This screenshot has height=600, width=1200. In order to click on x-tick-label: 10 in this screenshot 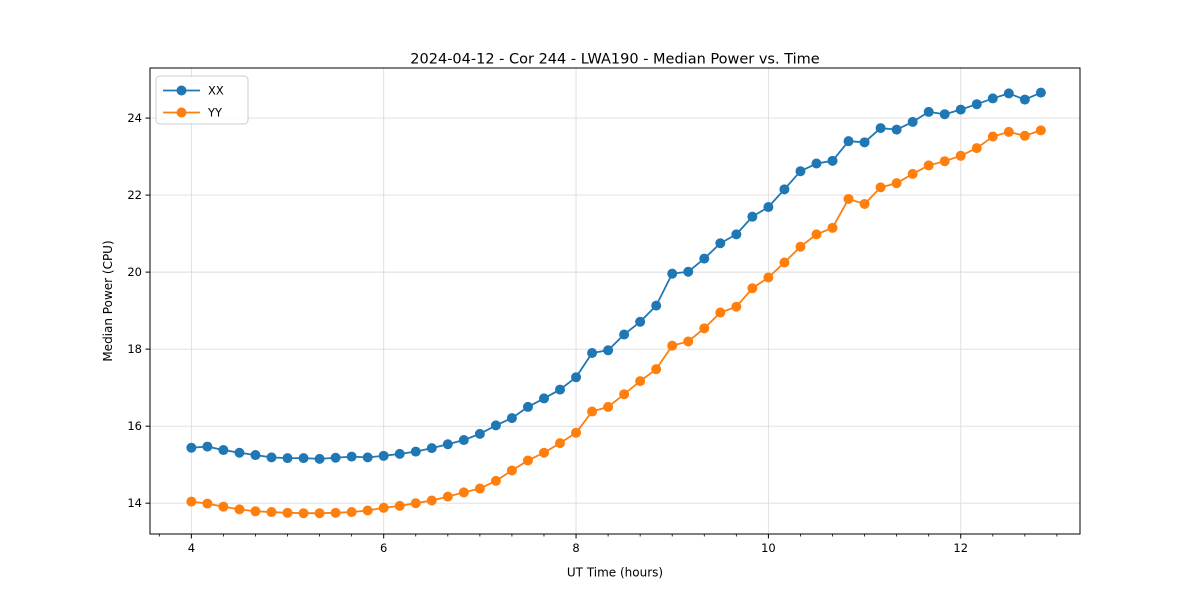, I will do `click(768, 548)`.